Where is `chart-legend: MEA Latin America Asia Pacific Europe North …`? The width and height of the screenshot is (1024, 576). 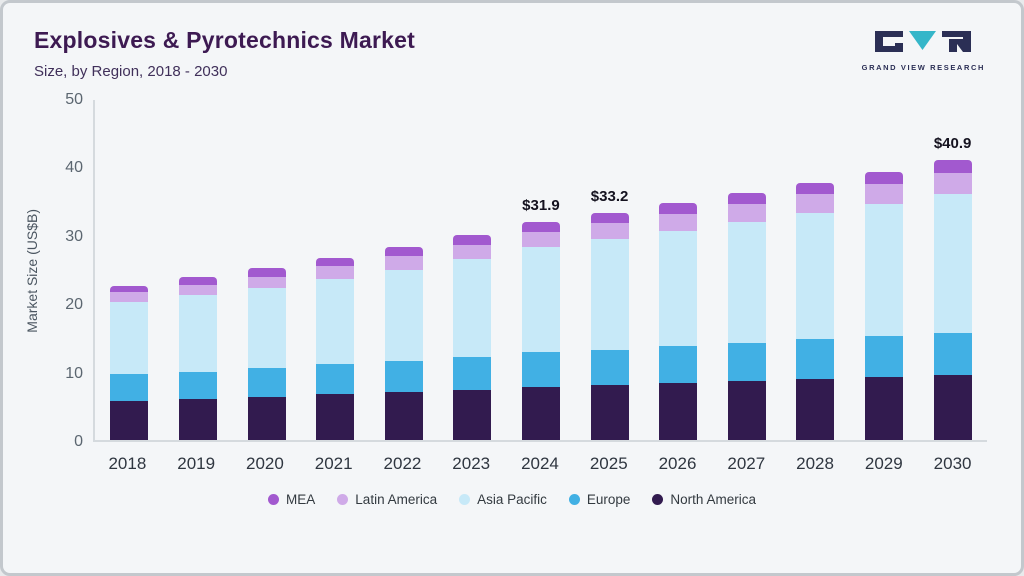 chart-legend: MEA Latin America Asia Pacific Europe North … is located at coordinates (512, 499).